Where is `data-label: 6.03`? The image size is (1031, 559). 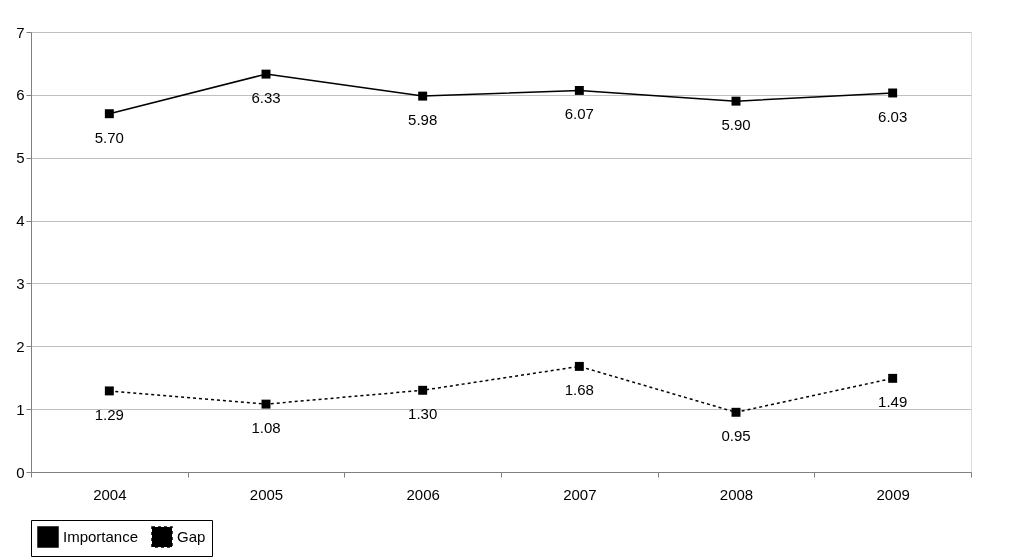
data-label: 6.03 is located at coordinates (893, 116).